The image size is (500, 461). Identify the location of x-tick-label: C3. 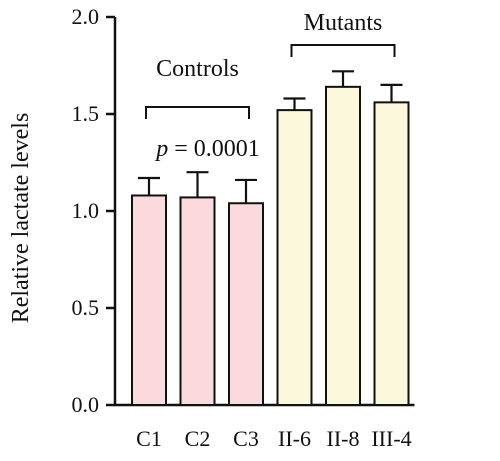
(246, 438).